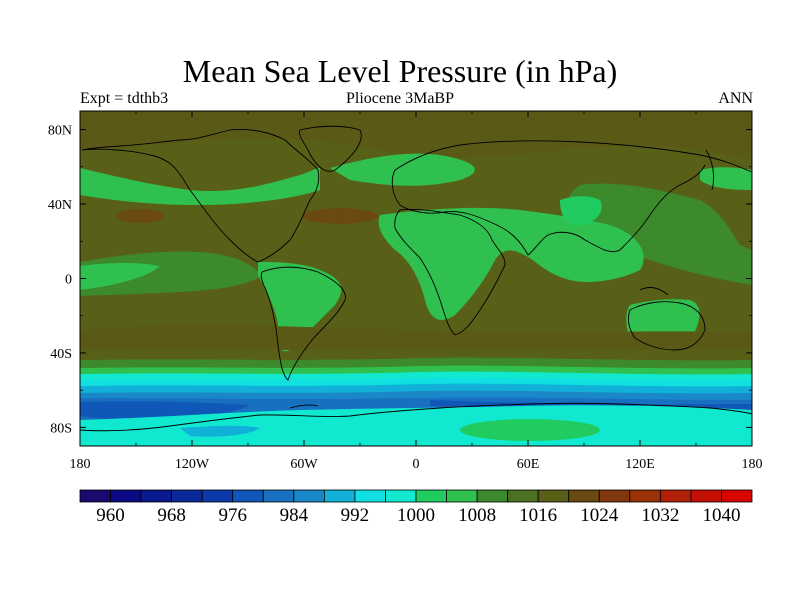  I want to click on colorbar-label: 1016, so click(538, 515).